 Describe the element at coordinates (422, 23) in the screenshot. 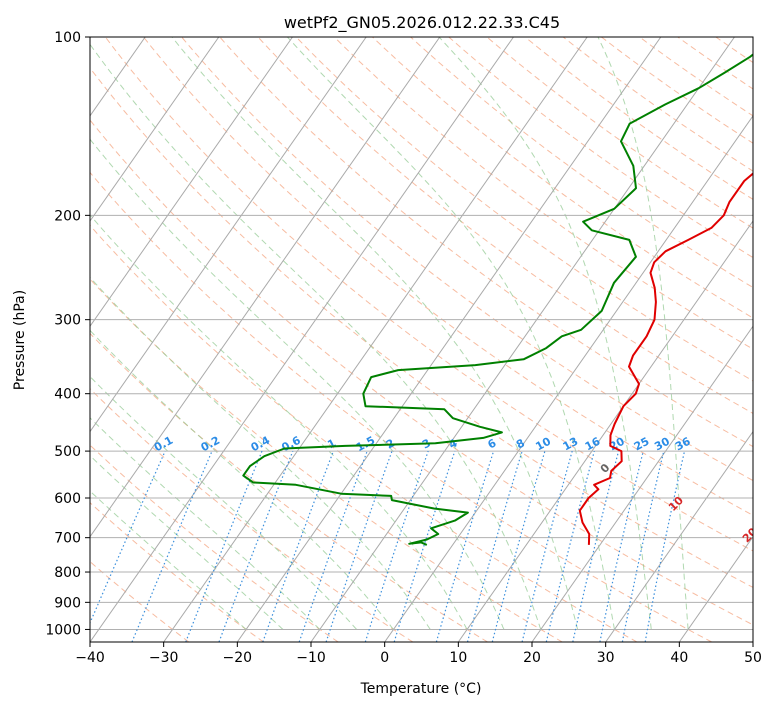

I see `chart-title: wetPf2_GN05.2026.012.22.33.C45` at that location.